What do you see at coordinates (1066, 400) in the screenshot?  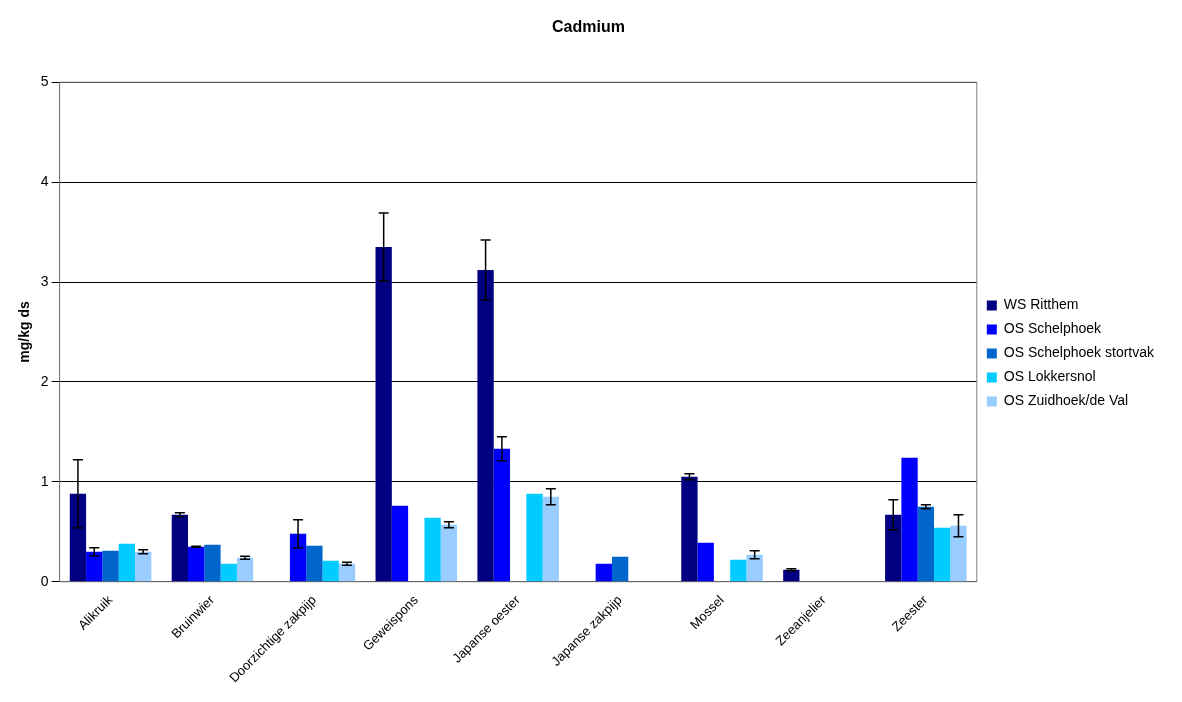 I see `legend-label: OS Zuidhoek/de Val` at bounding box center [1066, 400].